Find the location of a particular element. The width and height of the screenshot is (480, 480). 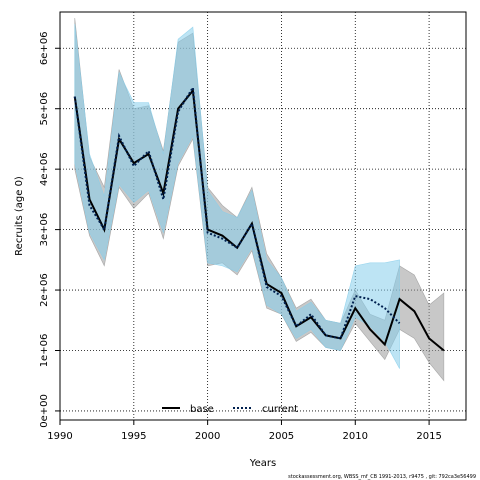

y-axis: 0e+00 1e+06 2e+06 3e+06 4e+06 5e+06 6e+06 is located at coordinates (49, 229).